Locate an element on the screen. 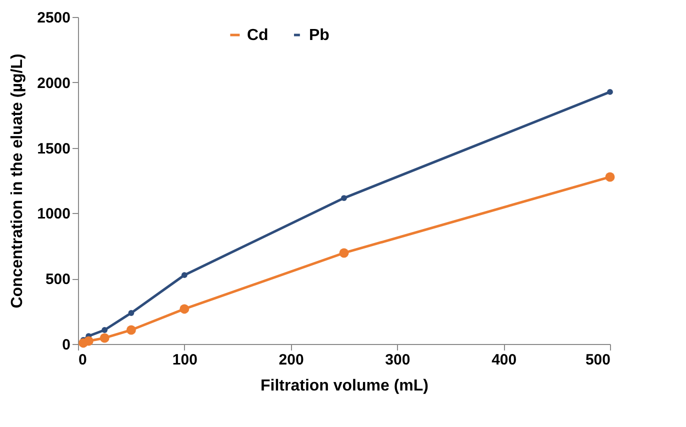 This screenshot has height=427, width=686. x-tick-label: 300 is located at coordinates (397, 360).